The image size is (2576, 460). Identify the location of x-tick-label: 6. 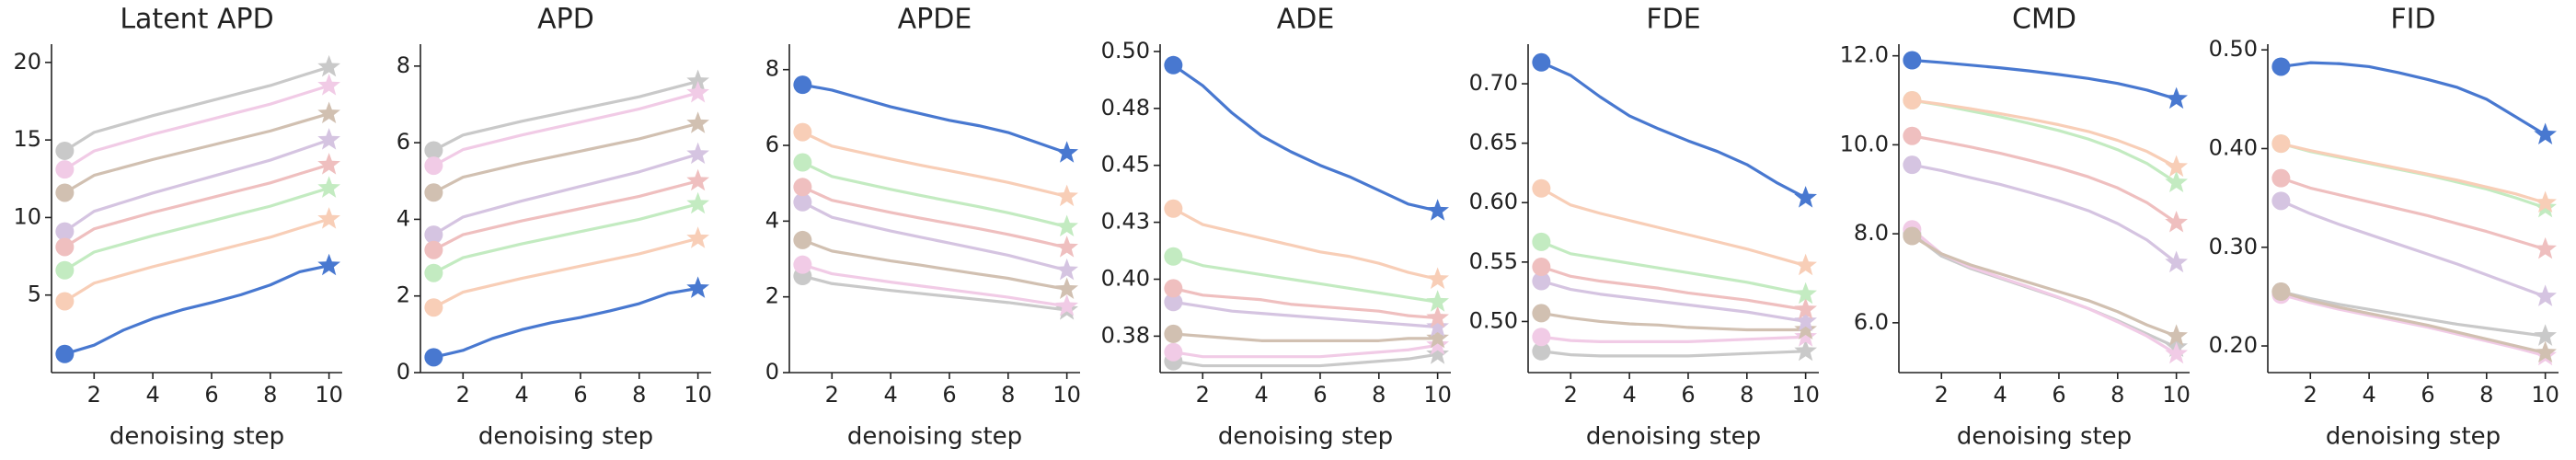
(211, 395).